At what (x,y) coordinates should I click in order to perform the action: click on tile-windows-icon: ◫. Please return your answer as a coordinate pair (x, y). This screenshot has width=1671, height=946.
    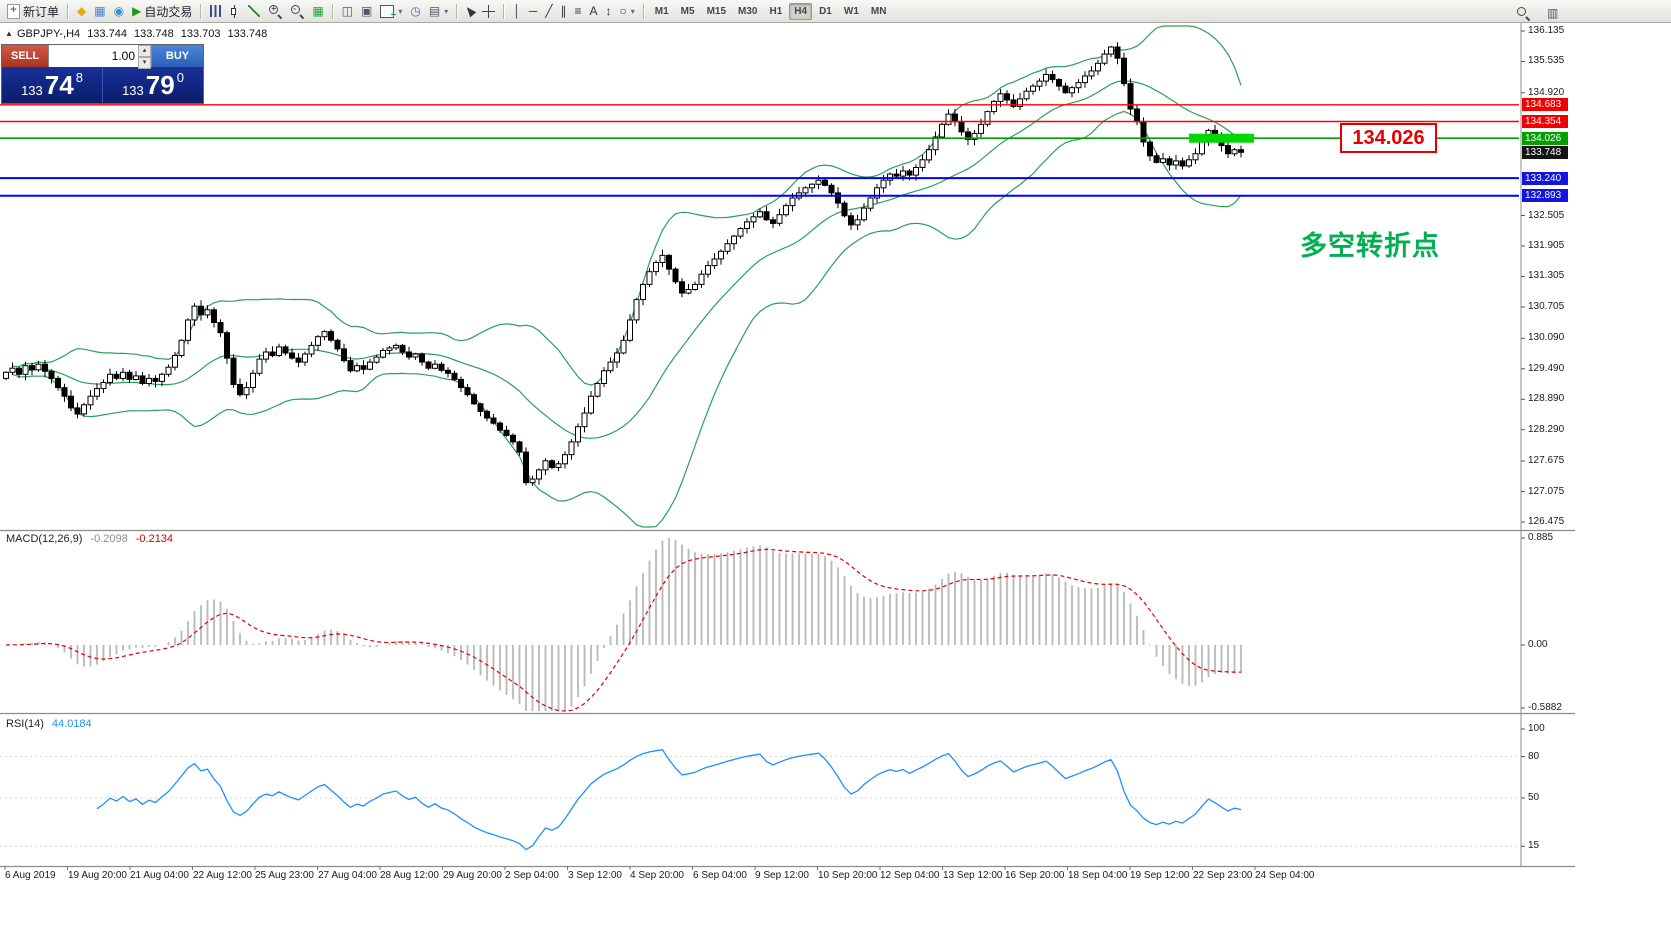
    Looking at the image, I should click on (347, 11).